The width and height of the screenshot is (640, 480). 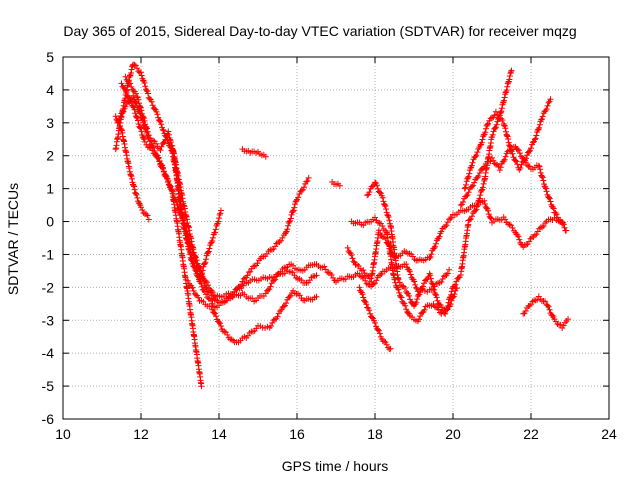 What do you see at coordinates (531, 434) in the screenshot?
I see `x-tick-label: 22` at bounding box center [531, 434].